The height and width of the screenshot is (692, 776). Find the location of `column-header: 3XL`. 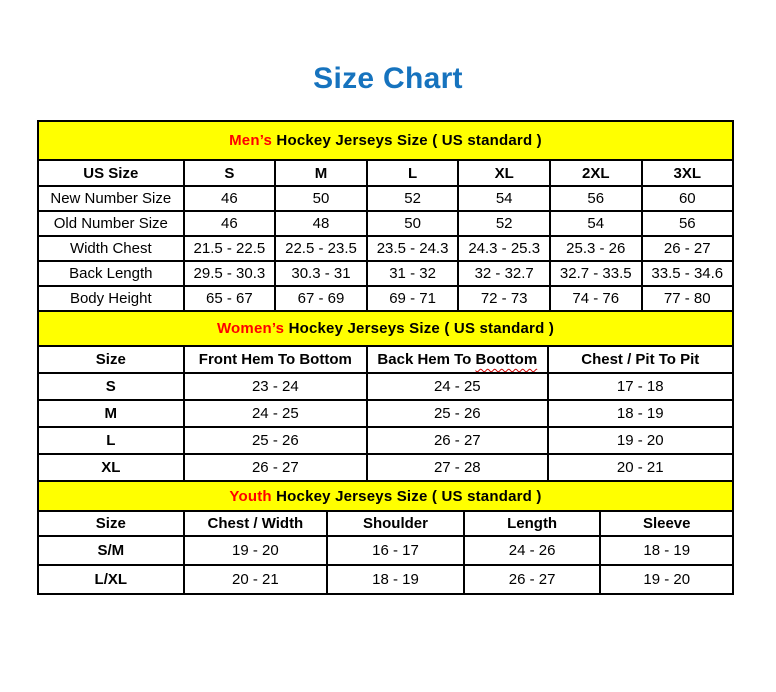

column-header: 3XL is located at coordinates (687, 173).